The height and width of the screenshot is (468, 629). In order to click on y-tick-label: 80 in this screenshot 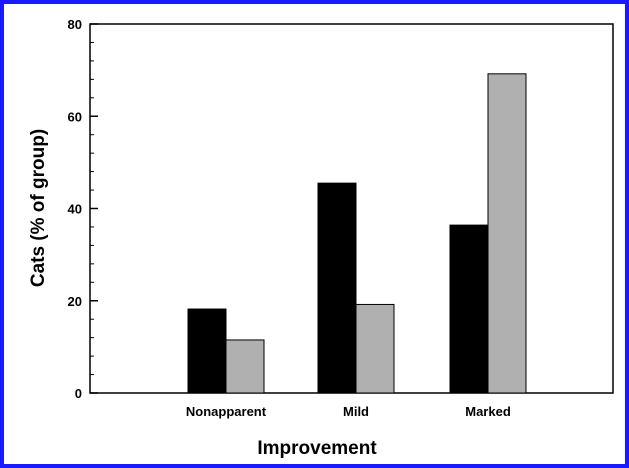, I will do `click(75, 24)`.